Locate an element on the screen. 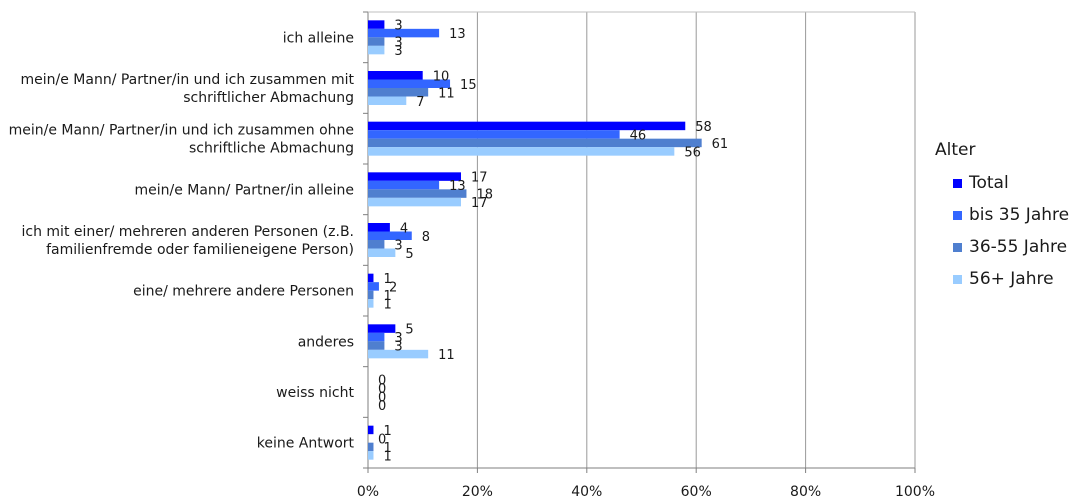  category-label: anderes is located at coordinates (326, 342).